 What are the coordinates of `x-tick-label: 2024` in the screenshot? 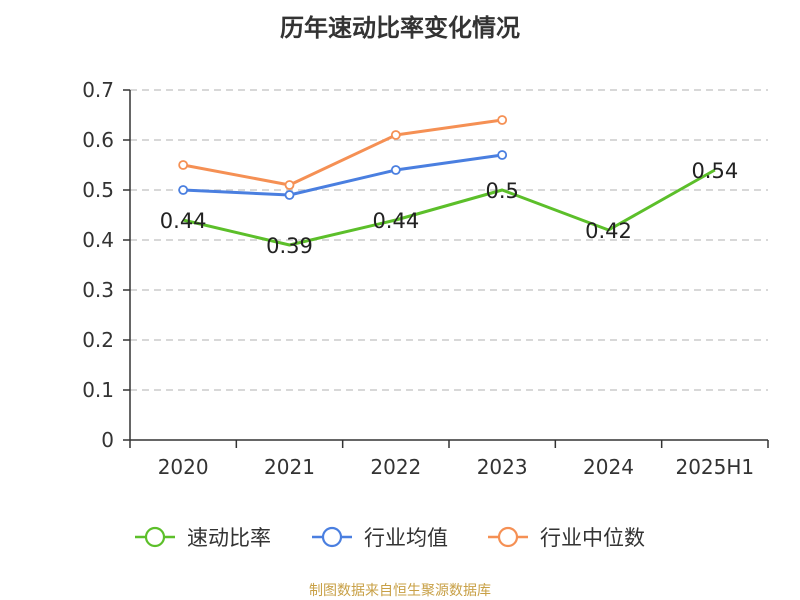 It's located at (608, 467).